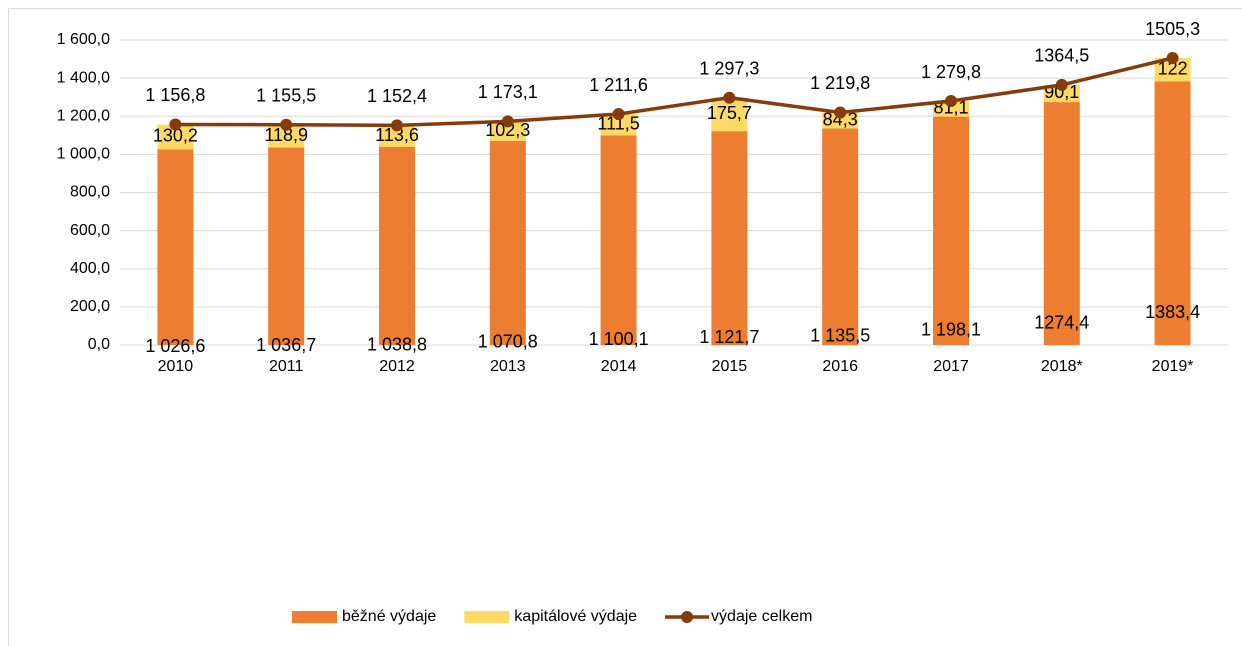 Image resolution: width=1242 pixels, height=646 pixels. What do you see at coordinates (508, 366) in the screenshot?
I see `x-tick-label: 2013` at bounding box center [508, 366].